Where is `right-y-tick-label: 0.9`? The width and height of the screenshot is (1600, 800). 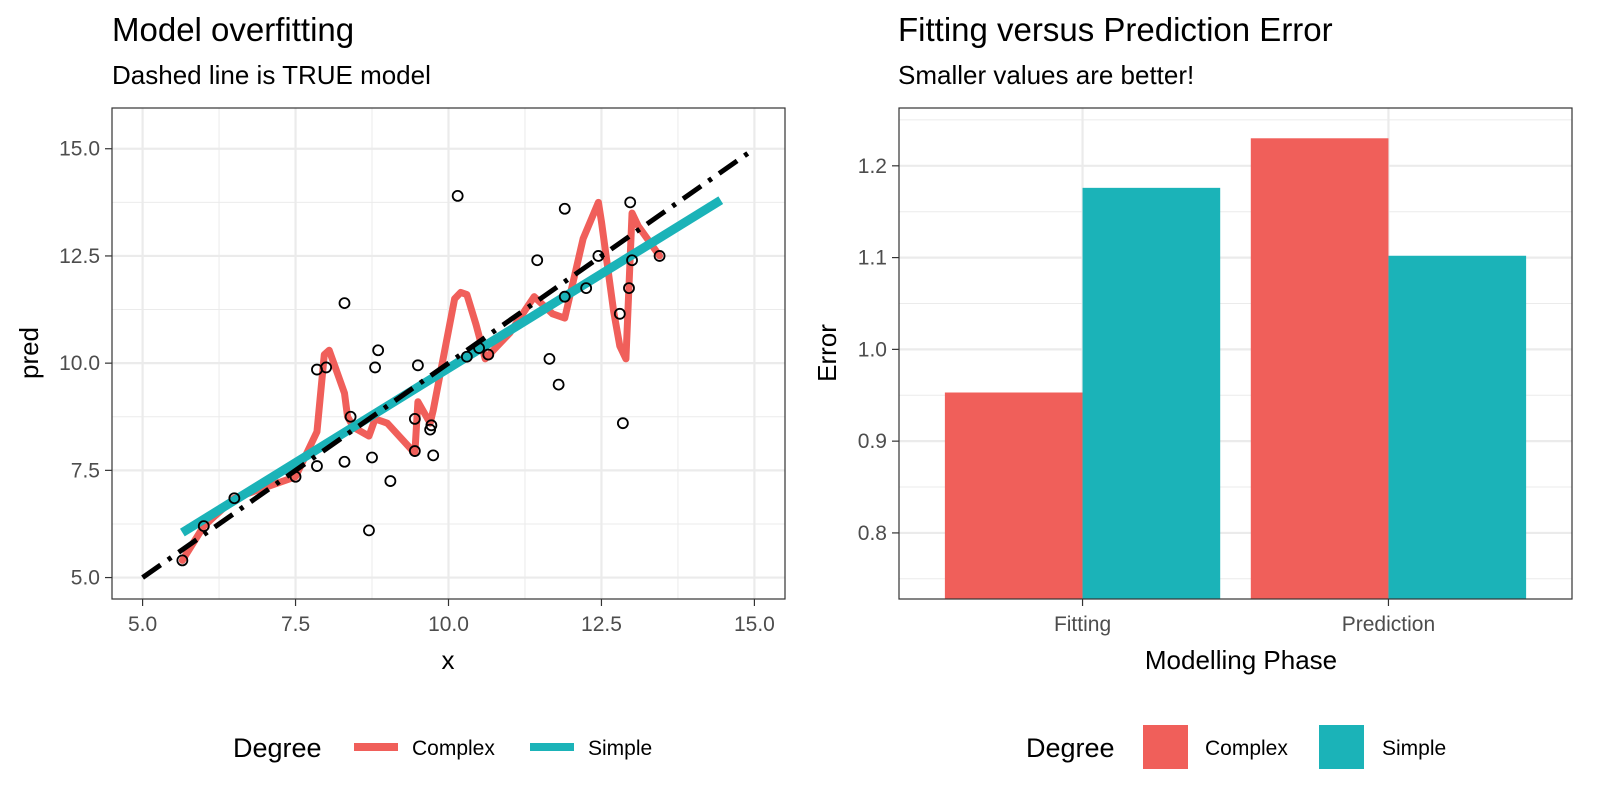
right-y-tick-label: 0.9 is located at coordinates (872, 441).